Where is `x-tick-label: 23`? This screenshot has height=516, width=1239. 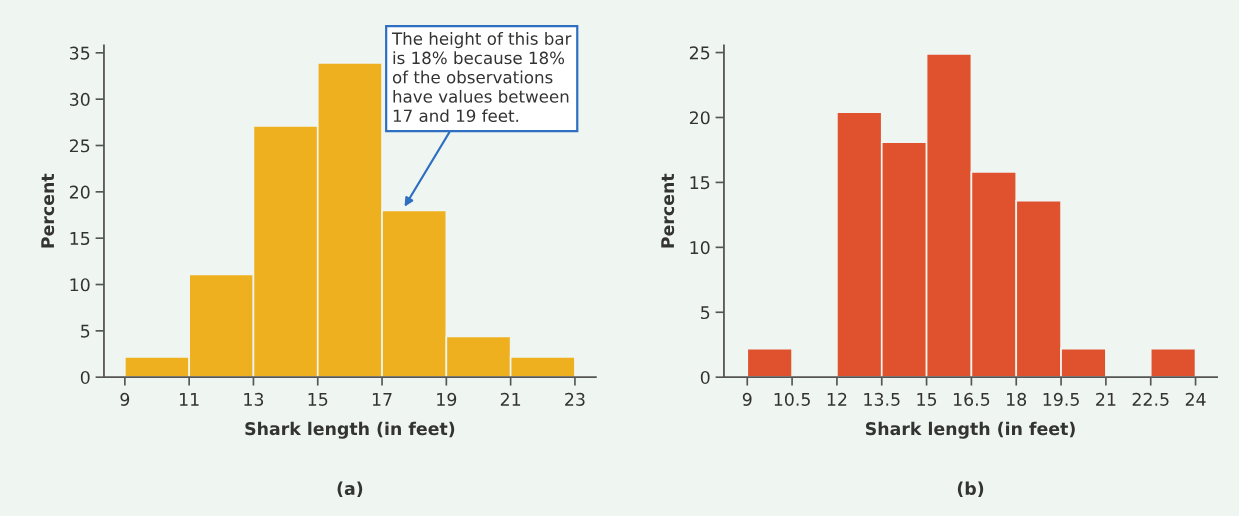
x-tick-label: 23 is located at coordinates (575, 399).